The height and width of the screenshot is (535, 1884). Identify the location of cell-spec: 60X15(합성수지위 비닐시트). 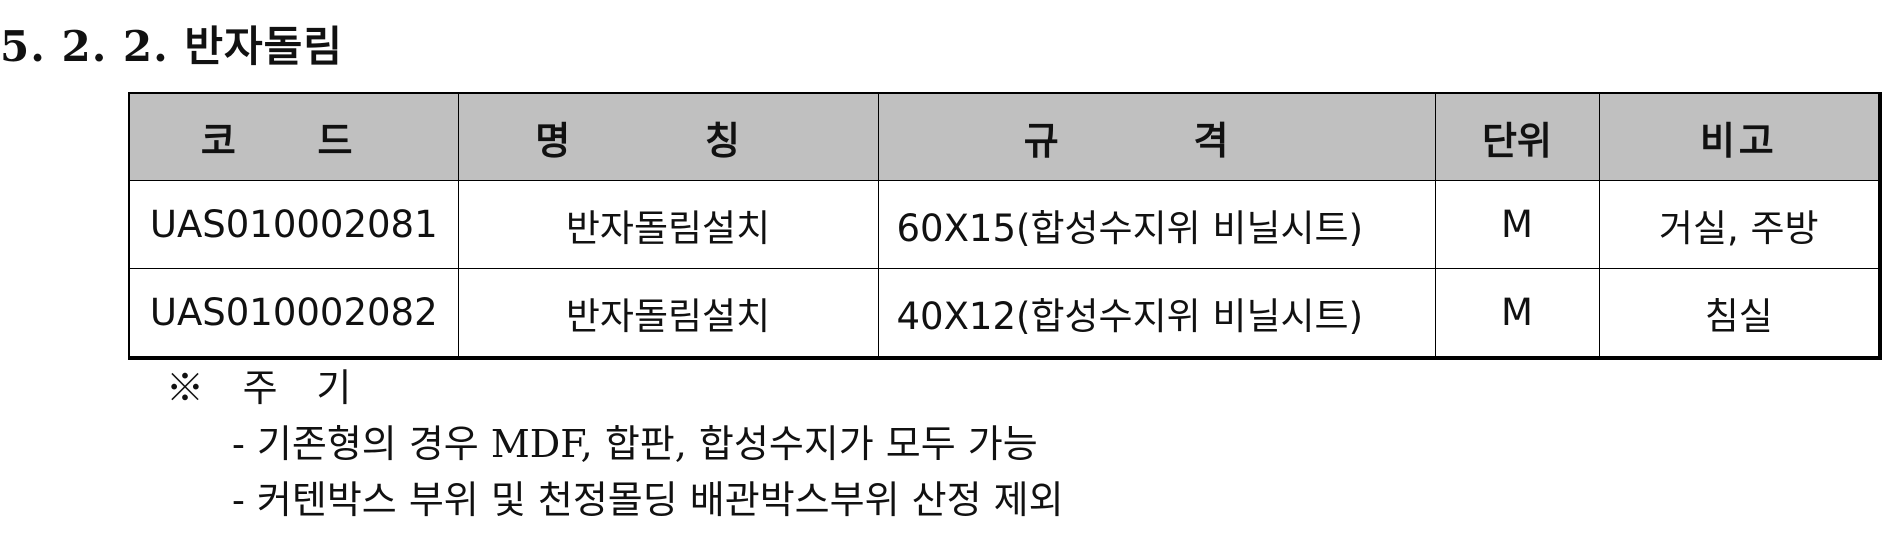
(1156, 224).